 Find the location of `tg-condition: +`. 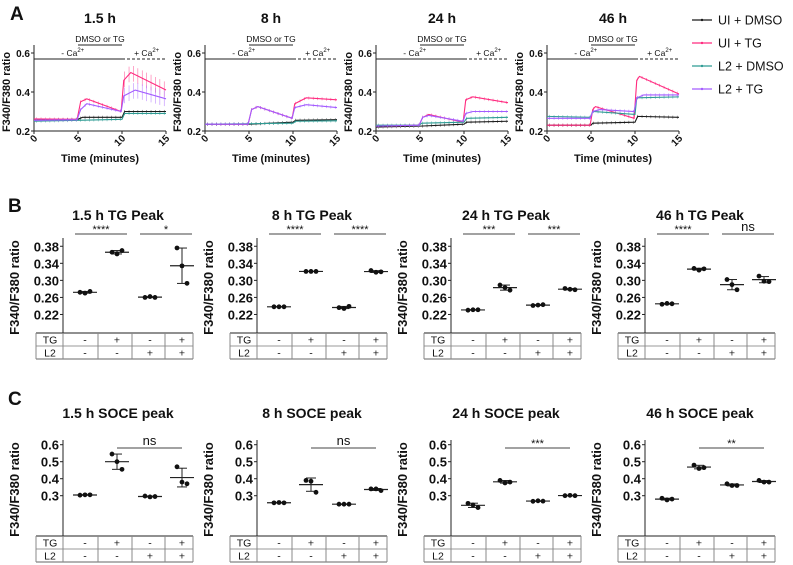

tg-condition: + is located at coordinates (570, 341).